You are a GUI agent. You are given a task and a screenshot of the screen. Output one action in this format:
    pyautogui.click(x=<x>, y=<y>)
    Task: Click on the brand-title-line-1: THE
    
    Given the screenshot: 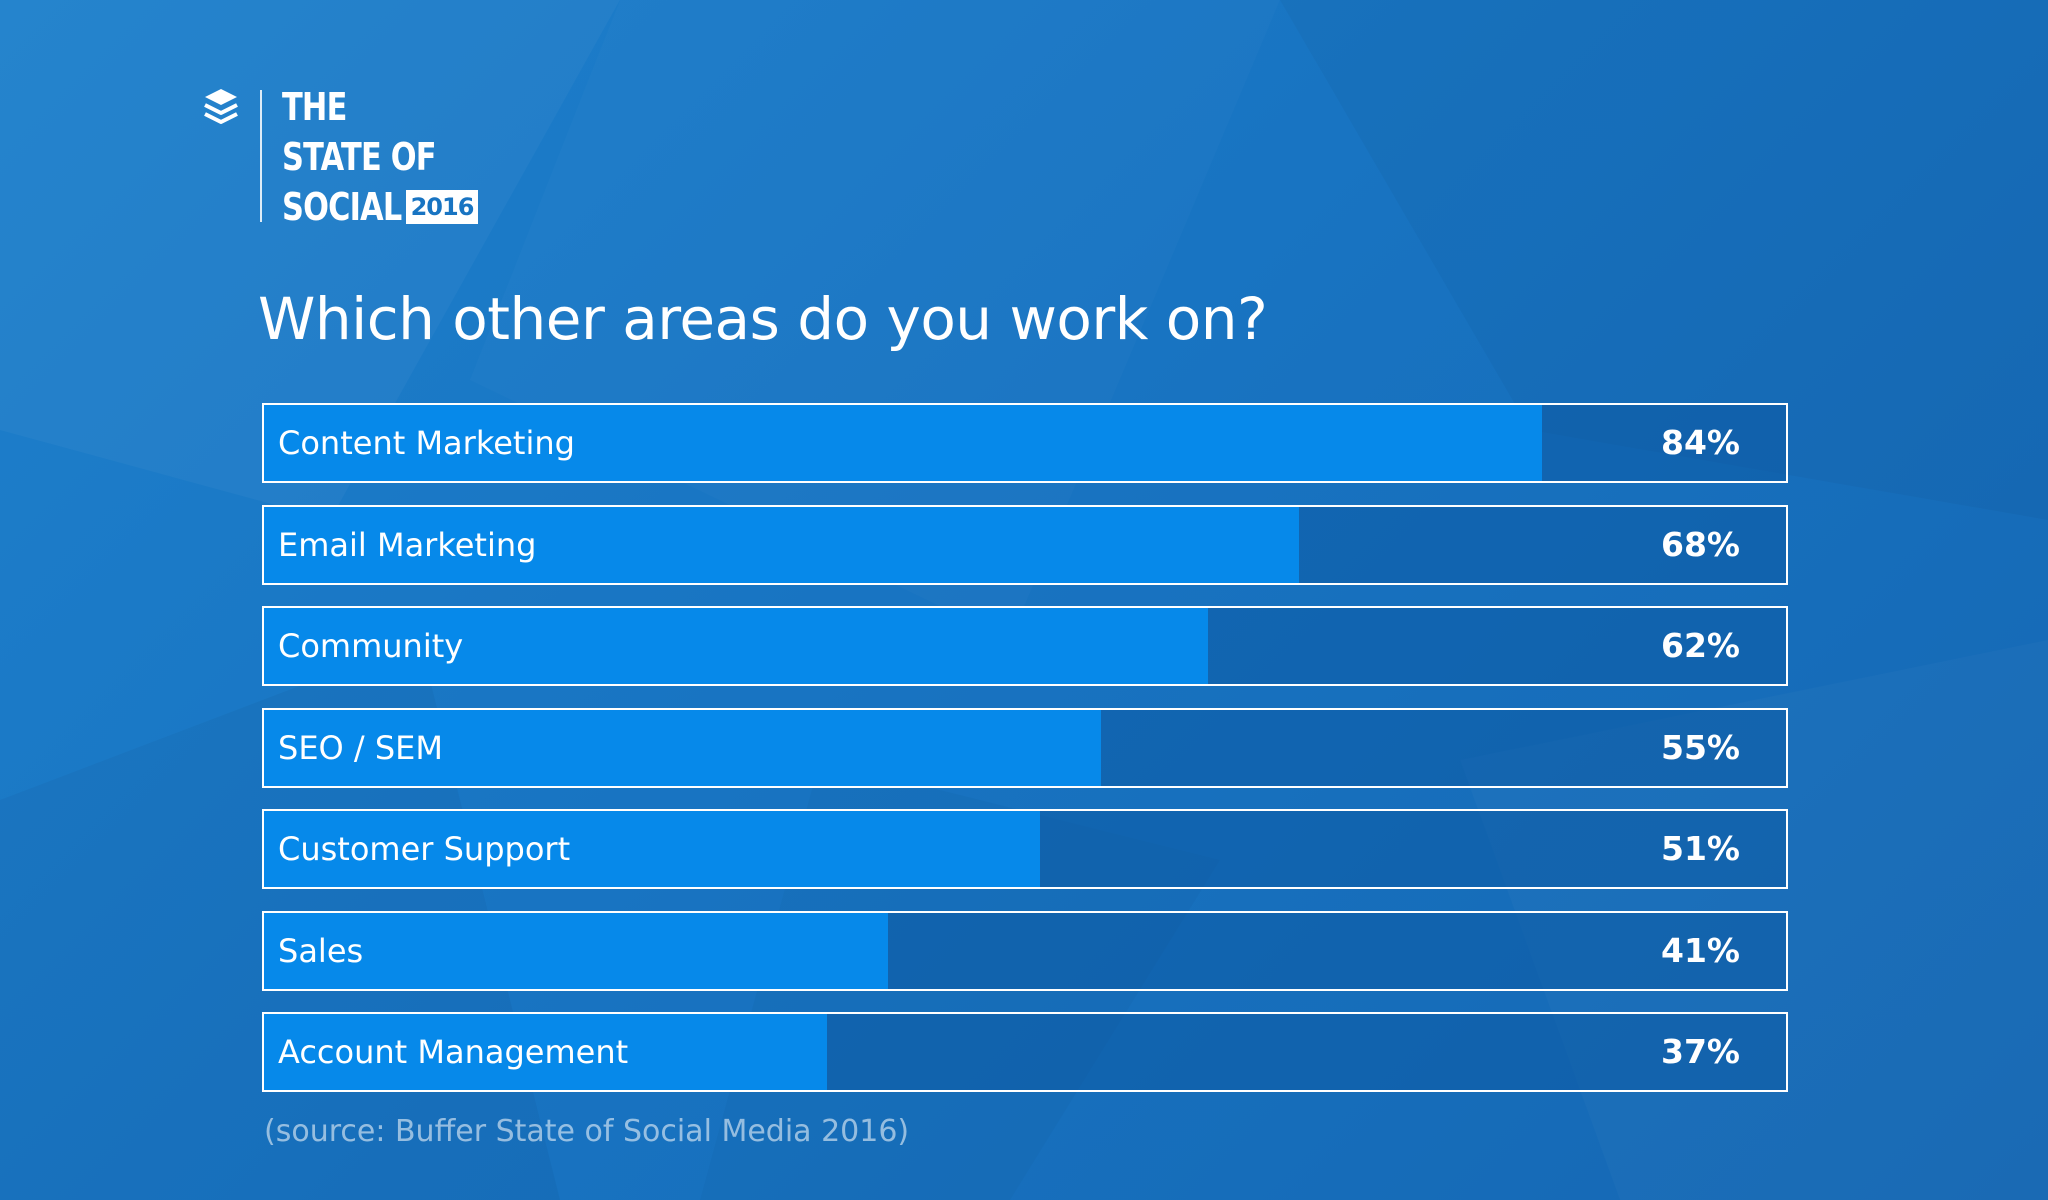 What is the action you would take?
    pyautogui.click(x=314, y=107)
    